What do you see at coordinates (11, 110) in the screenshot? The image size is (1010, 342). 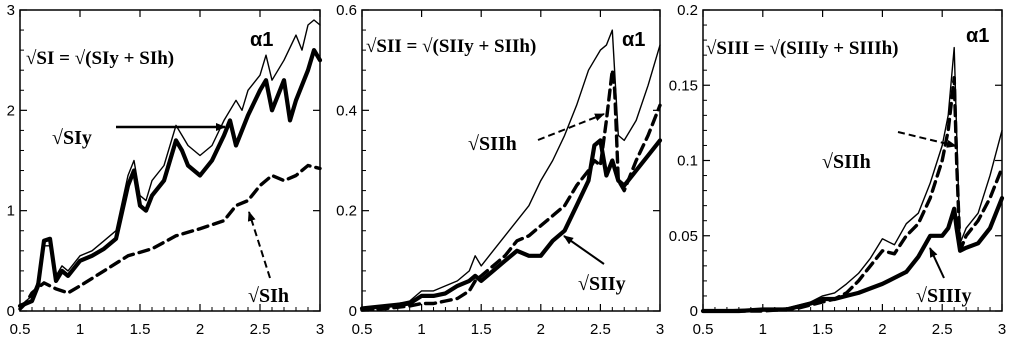 I see `panel-1-ytick-label: 2` at bounding box center [11, 110].